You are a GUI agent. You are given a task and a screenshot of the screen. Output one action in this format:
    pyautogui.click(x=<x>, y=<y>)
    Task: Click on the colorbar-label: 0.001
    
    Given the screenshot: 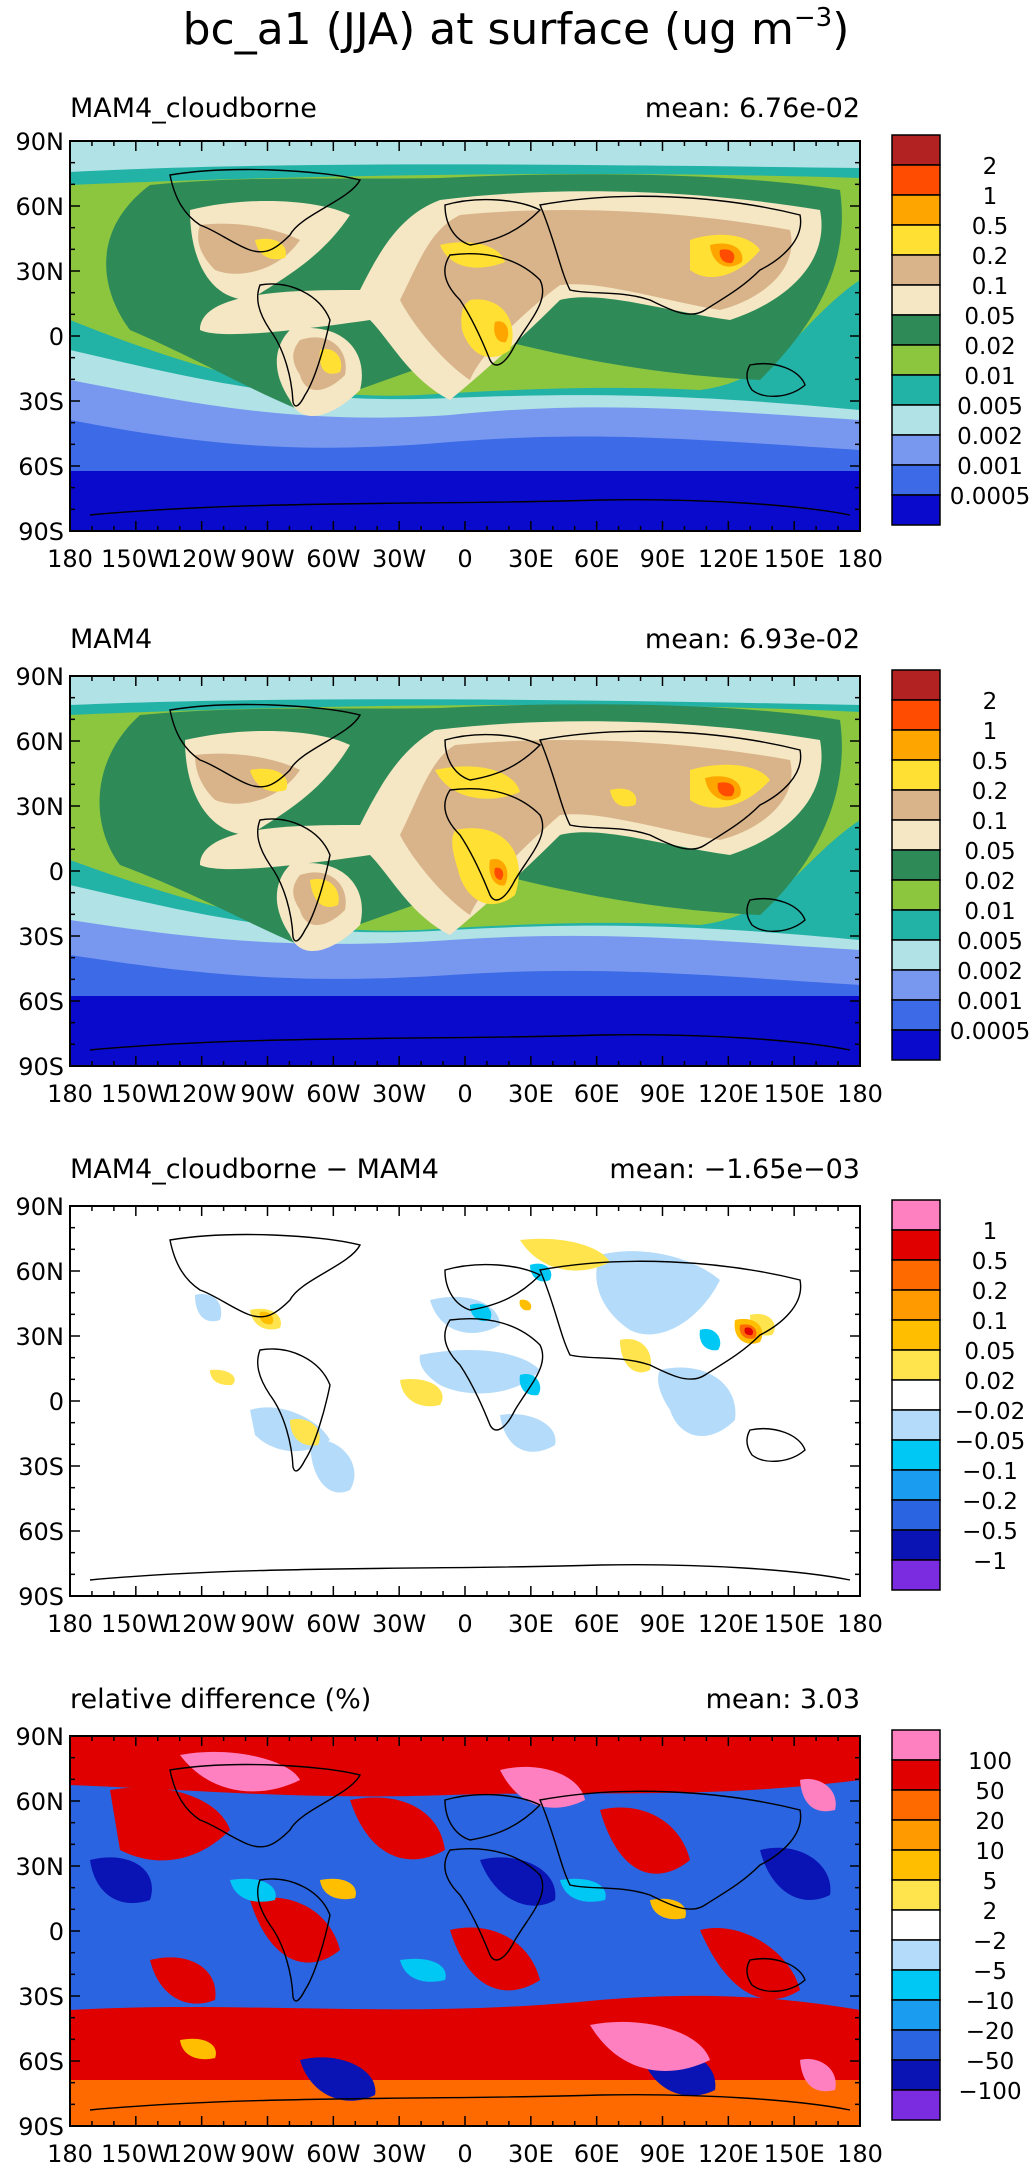 What is the action you would take?
    pyautogui.click(x=990, y=1002)
    